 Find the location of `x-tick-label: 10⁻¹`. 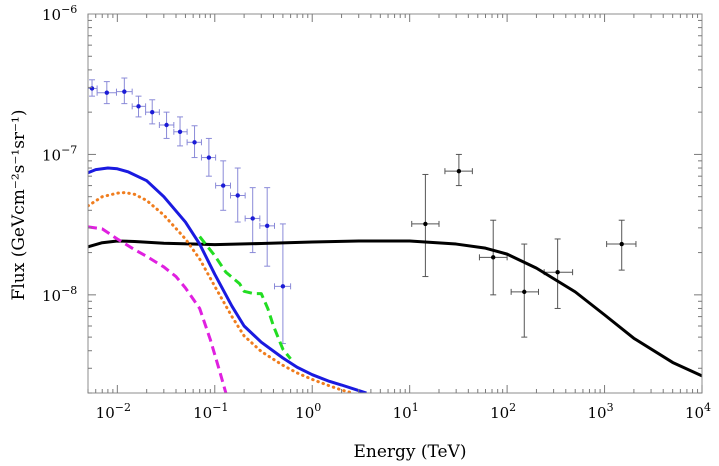

x-tick-label: 10⁻¹ is located at coordinates (210, 411).